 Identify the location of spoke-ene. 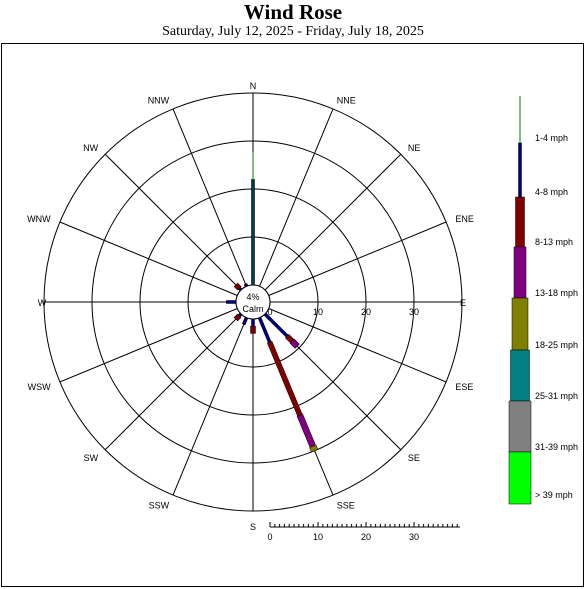
(357, 258).